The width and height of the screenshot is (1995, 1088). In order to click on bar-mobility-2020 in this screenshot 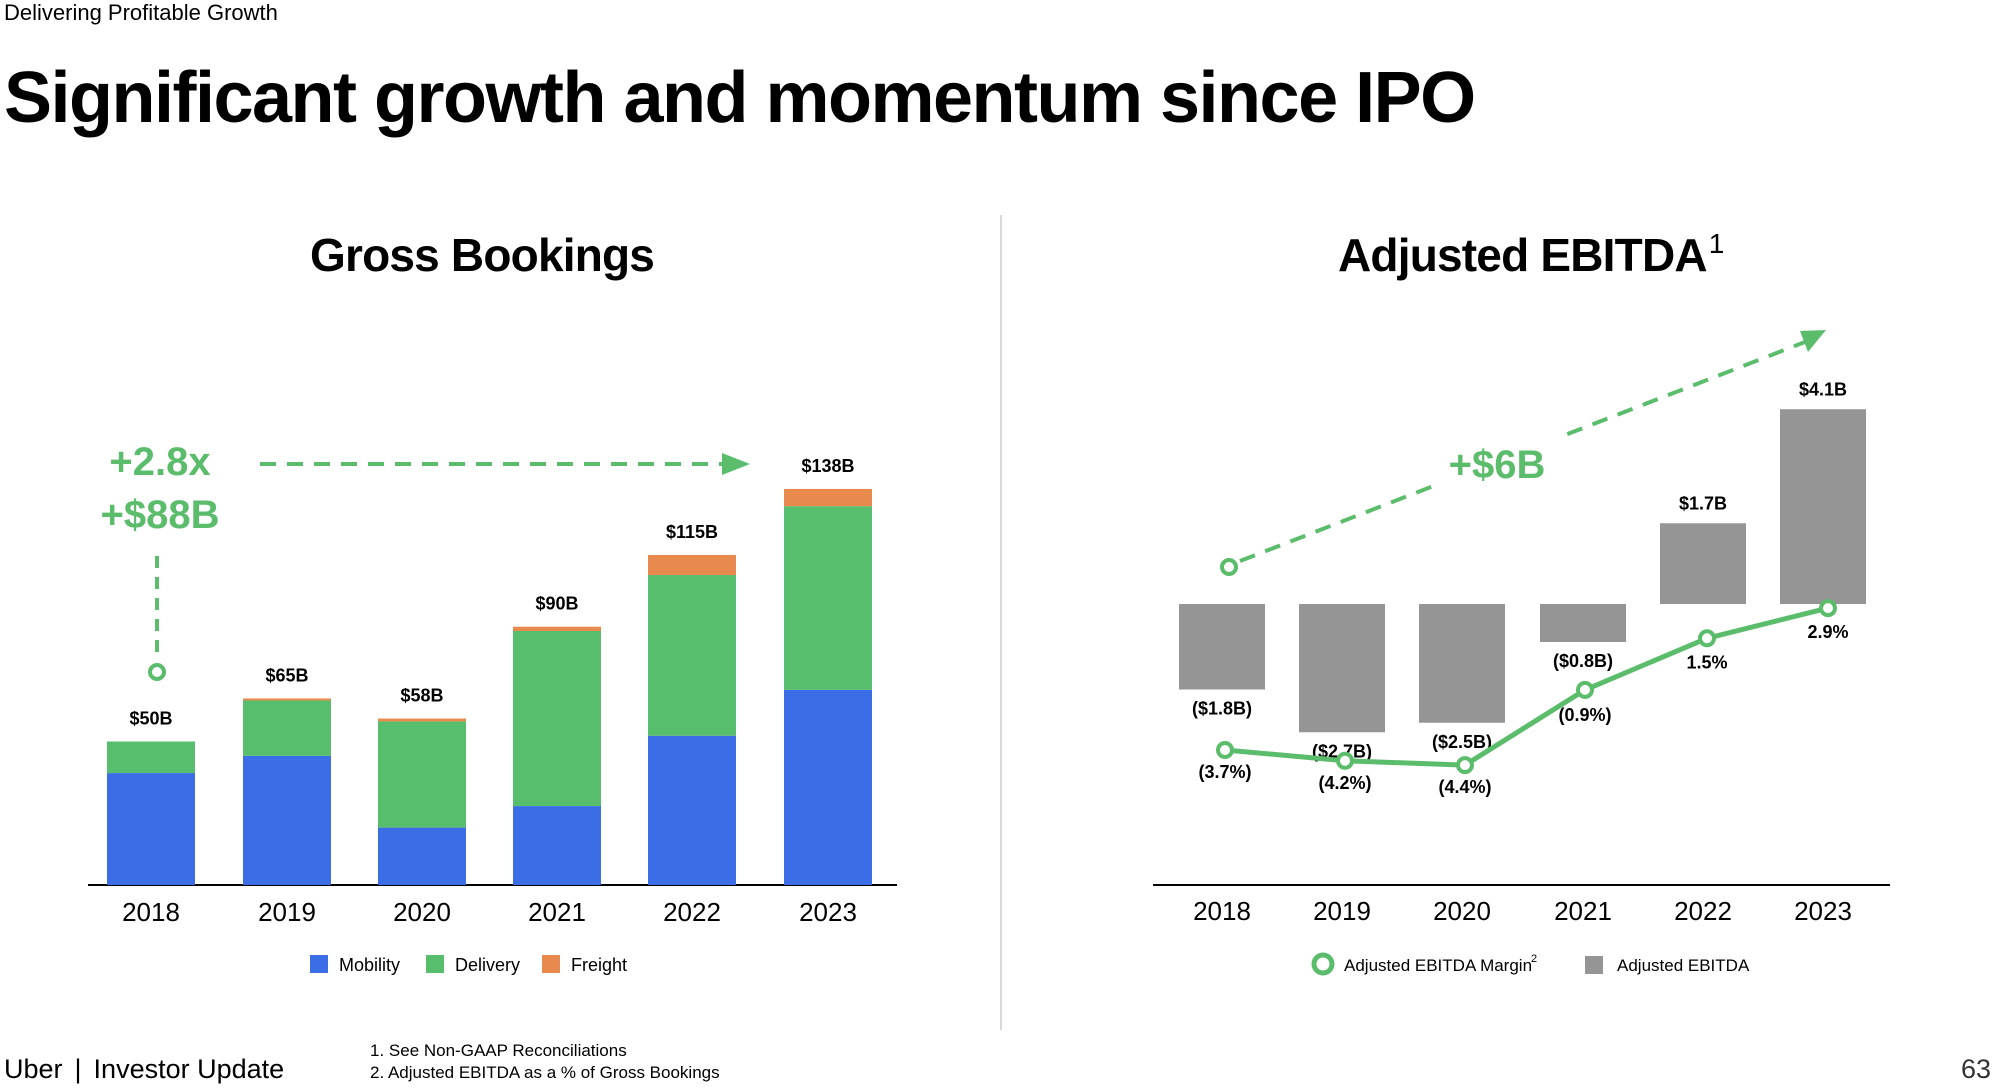, I will do `click(422, 856)`.